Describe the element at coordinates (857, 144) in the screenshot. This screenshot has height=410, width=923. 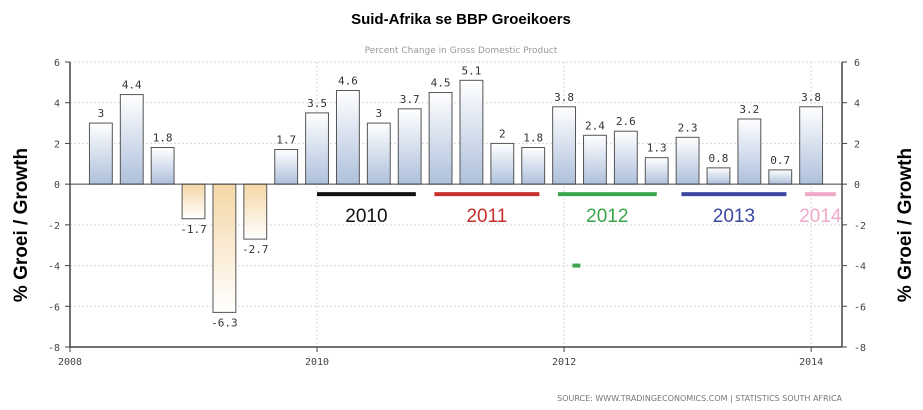
I see `y-tick-label-right: 2` at that location.